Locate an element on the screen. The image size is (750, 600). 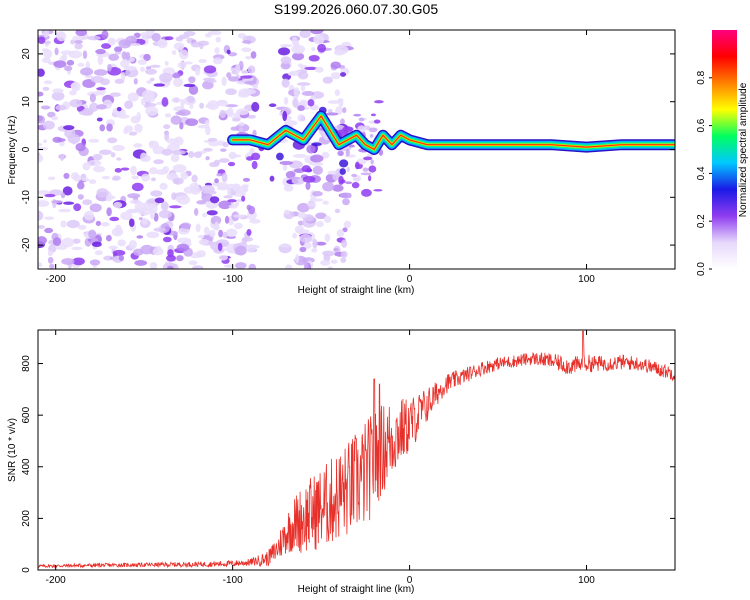
snr-y-tick-label: 800 is located at coordinates (26, 363).